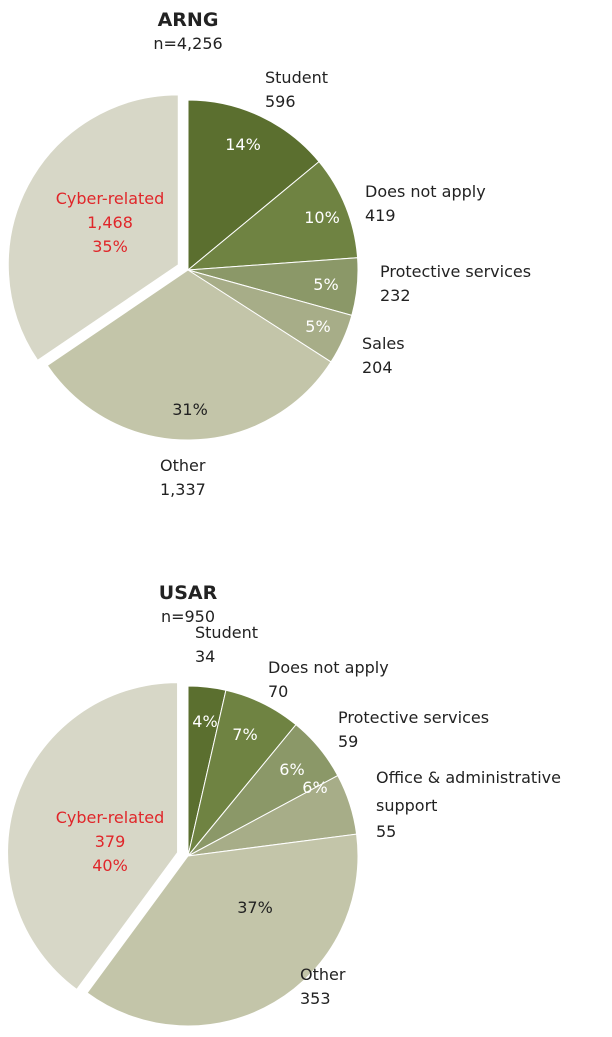 The height and width of the screenshot is (1037, 612). I want to click on slice-value: 419, so click(380, 215).